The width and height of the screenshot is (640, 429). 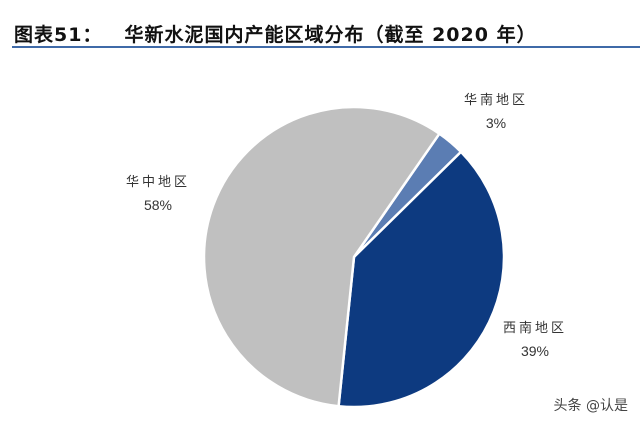 I want to click on slice-label-name: 华中地区, so click(x=157, y=182).